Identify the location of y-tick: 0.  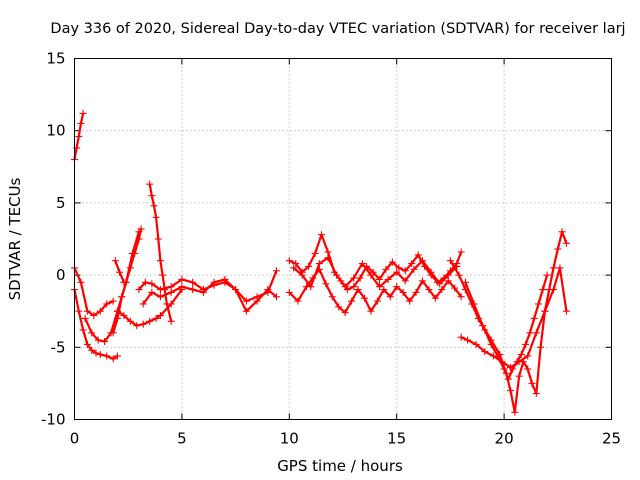
(61, 275).